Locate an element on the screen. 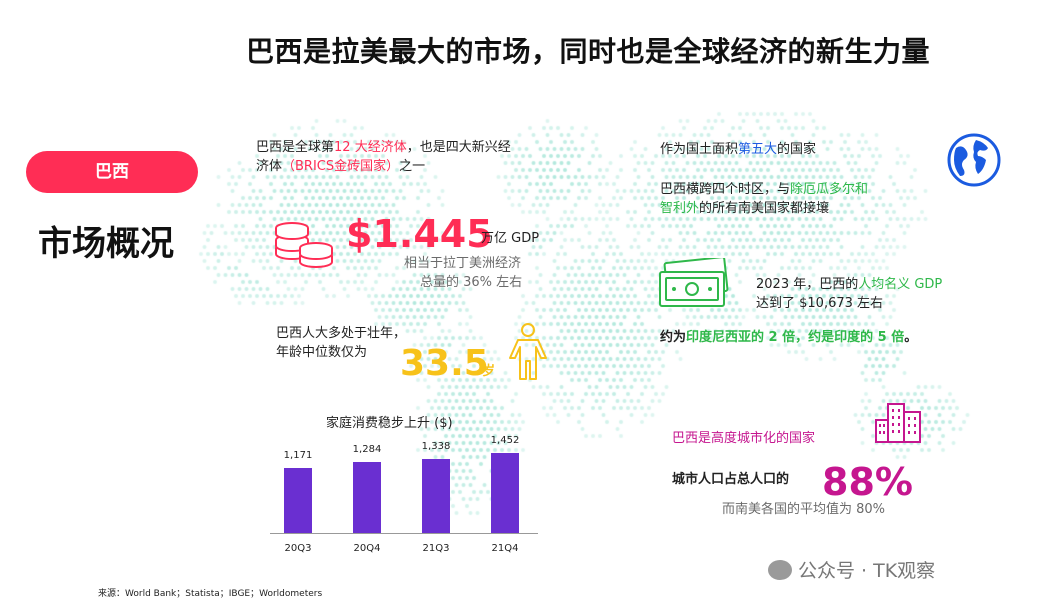  chart-bar-20Q4 is located at coordinates (367, 497).